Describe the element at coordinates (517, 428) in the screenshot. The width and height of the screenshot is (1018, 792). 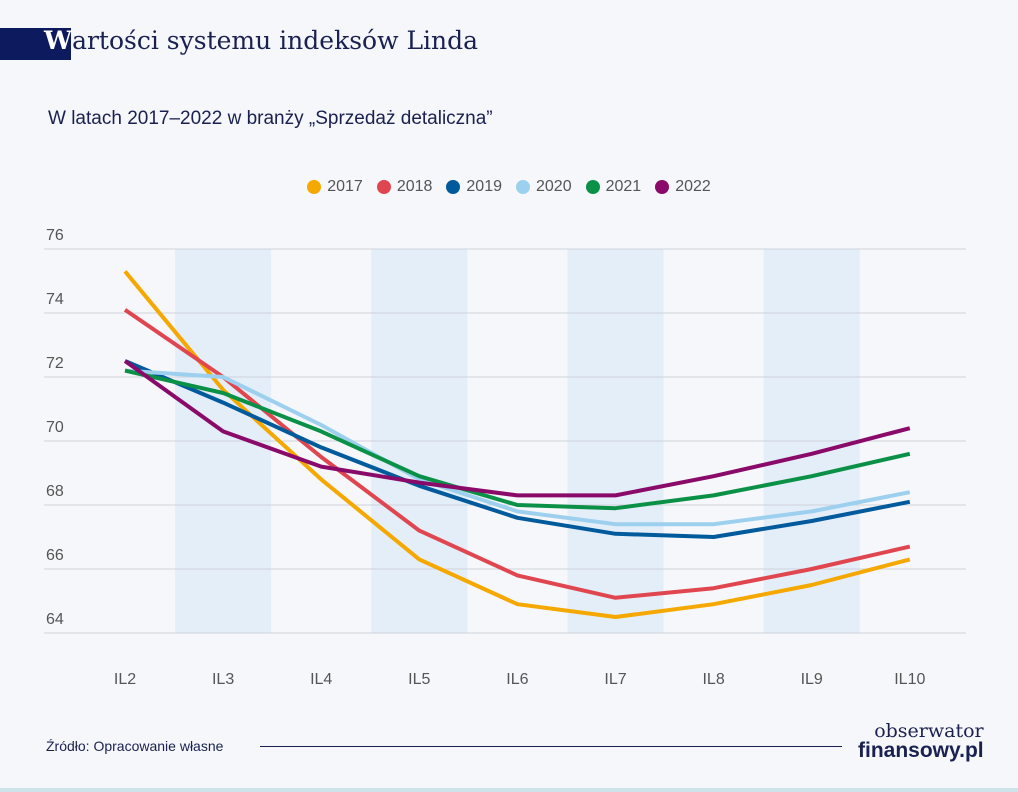
I see `series-line-2022` at that location.